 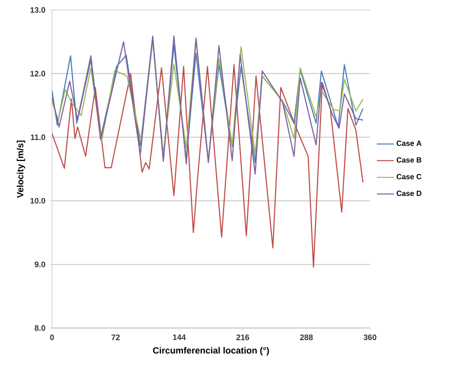 What do you see at coordinates (21, 169) in the screenshot?
I see `y-axis-title: Velocity [m/s]` at bounding box center [21, 169].